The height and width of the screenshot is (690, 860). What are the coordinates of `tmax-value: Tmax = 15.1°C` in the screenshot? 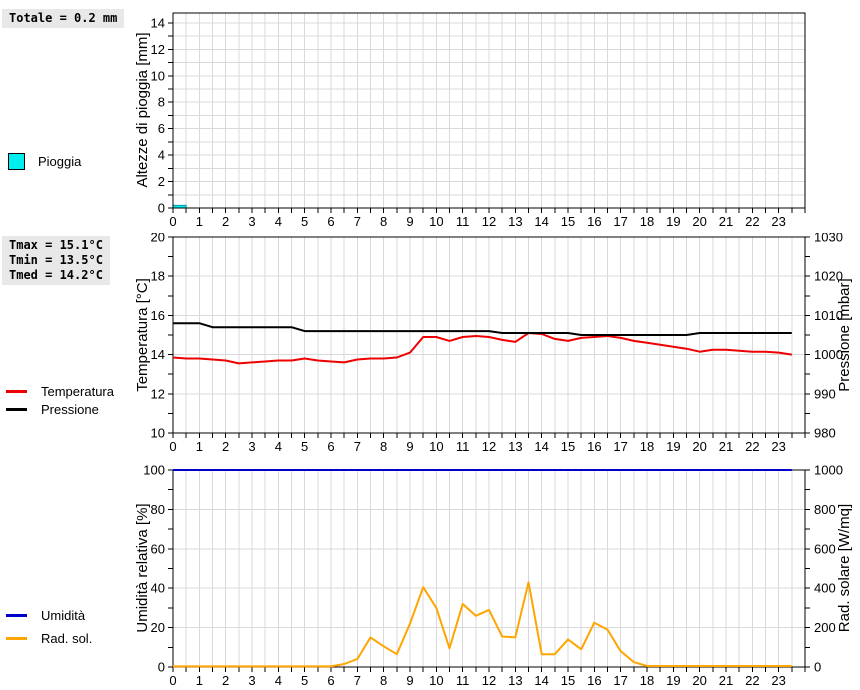 It's located at (56, 245).